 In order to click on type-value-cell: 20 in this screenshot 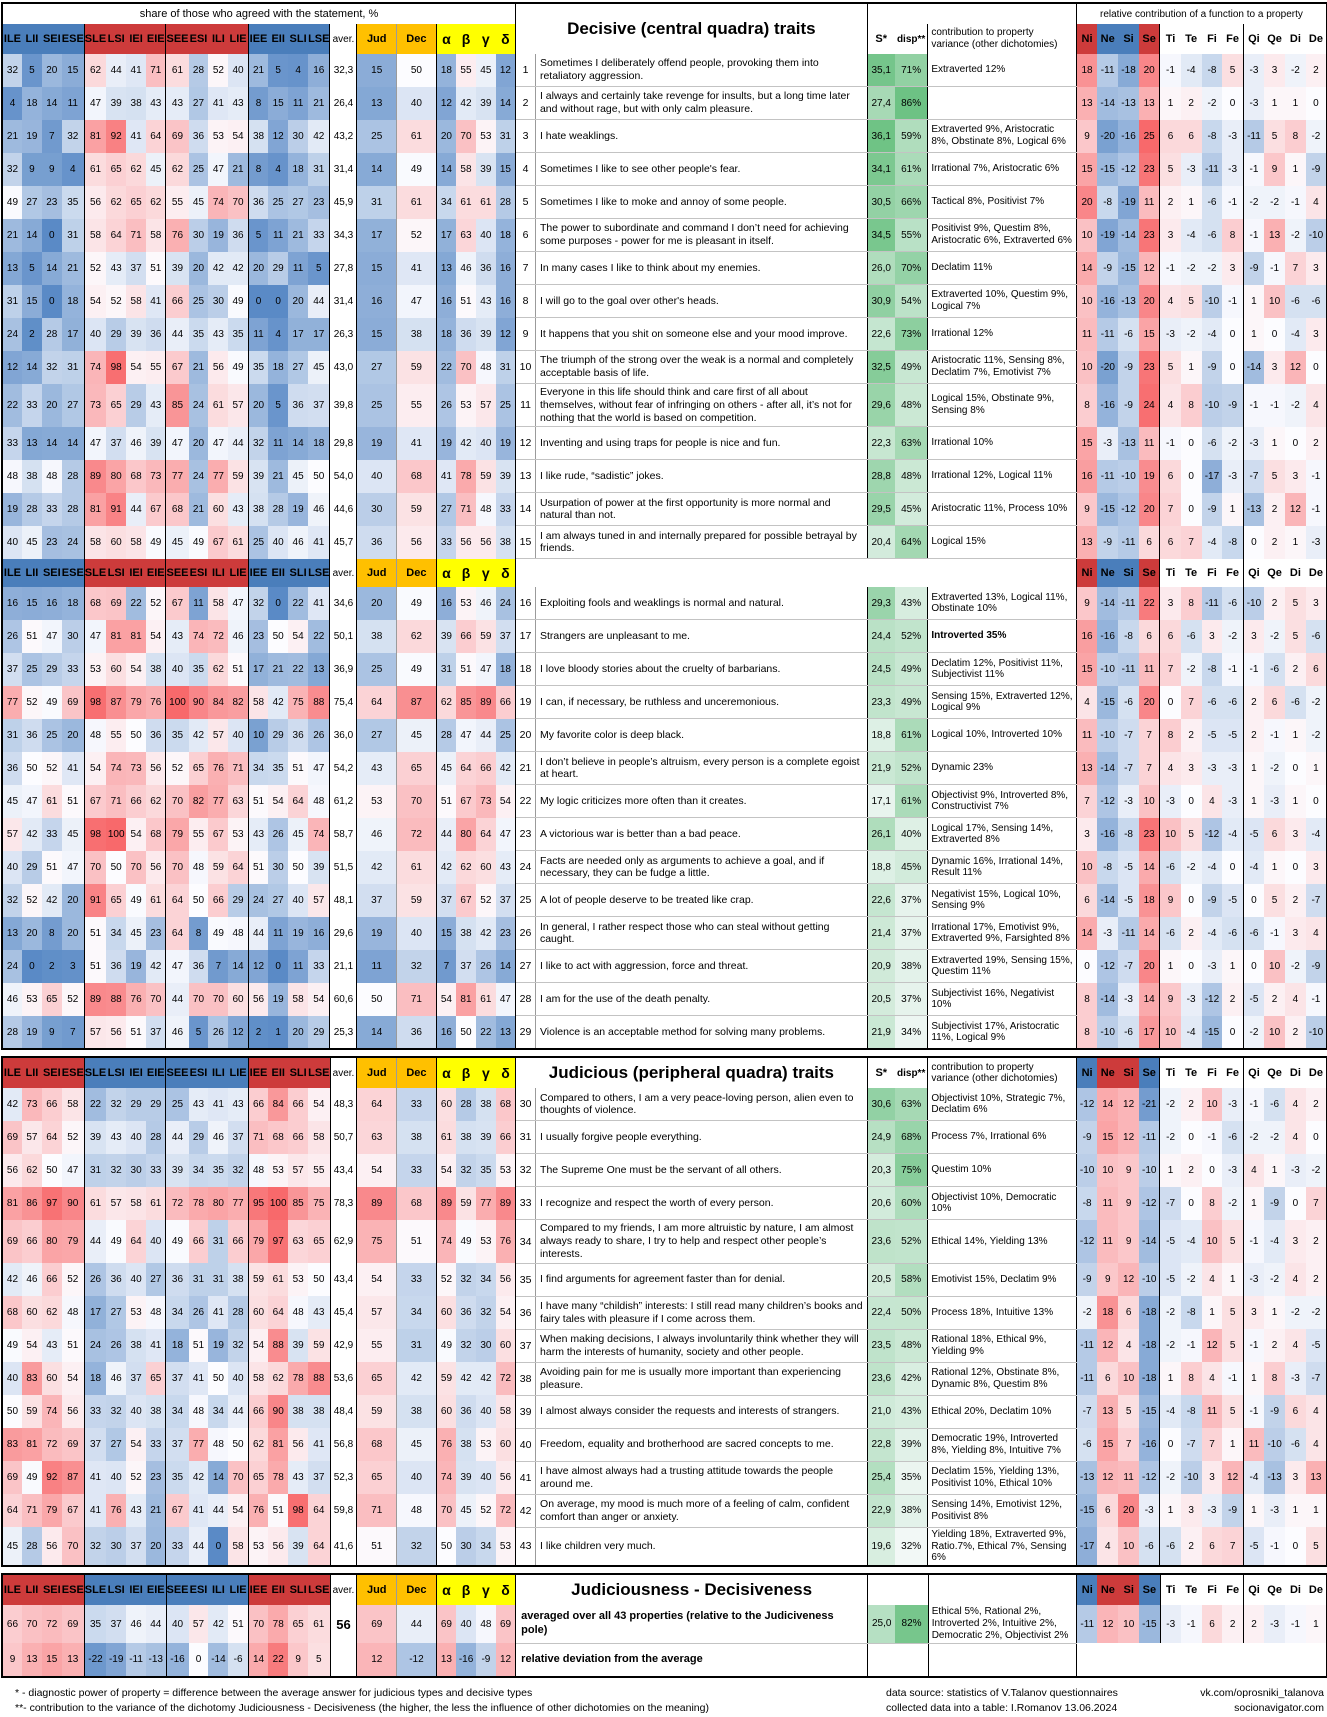, I will do `click(51, 405)`.